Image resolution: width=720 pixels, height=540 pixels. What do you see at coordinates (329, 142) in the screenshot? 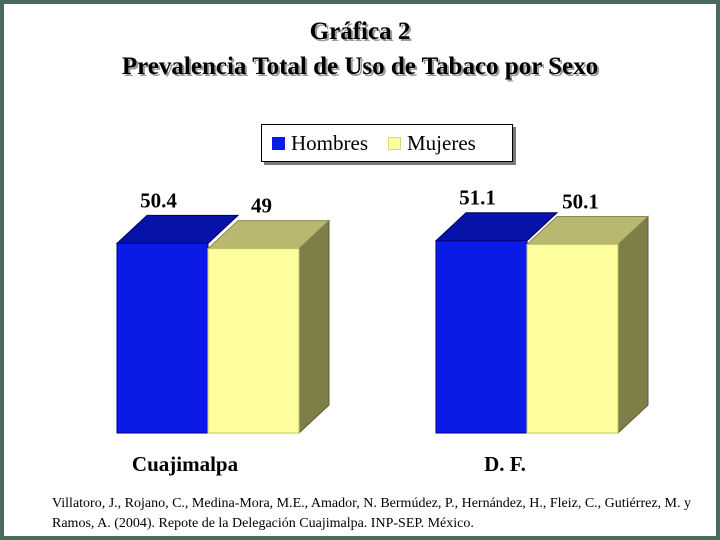
I see `legend-label-hombres: Hombres` at bounding box center [329, 142].